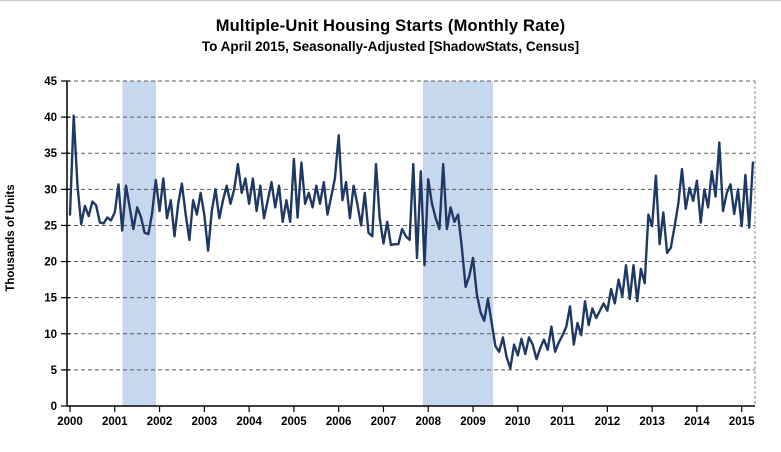  What do you see at coordinates (608, 422) in the screenshot?
I see `x-tick-label: 2012` at bounding box center [608, 422].